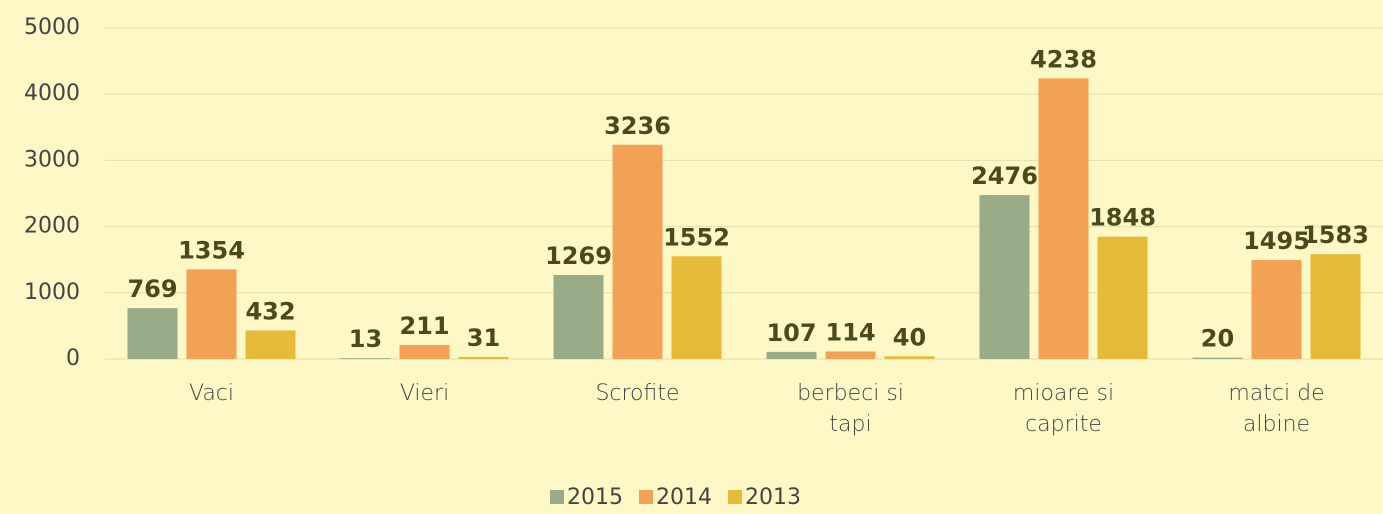  Describe the element at coordinates (424, 326) in the screenshot. I see `data-label: 211` at that location.